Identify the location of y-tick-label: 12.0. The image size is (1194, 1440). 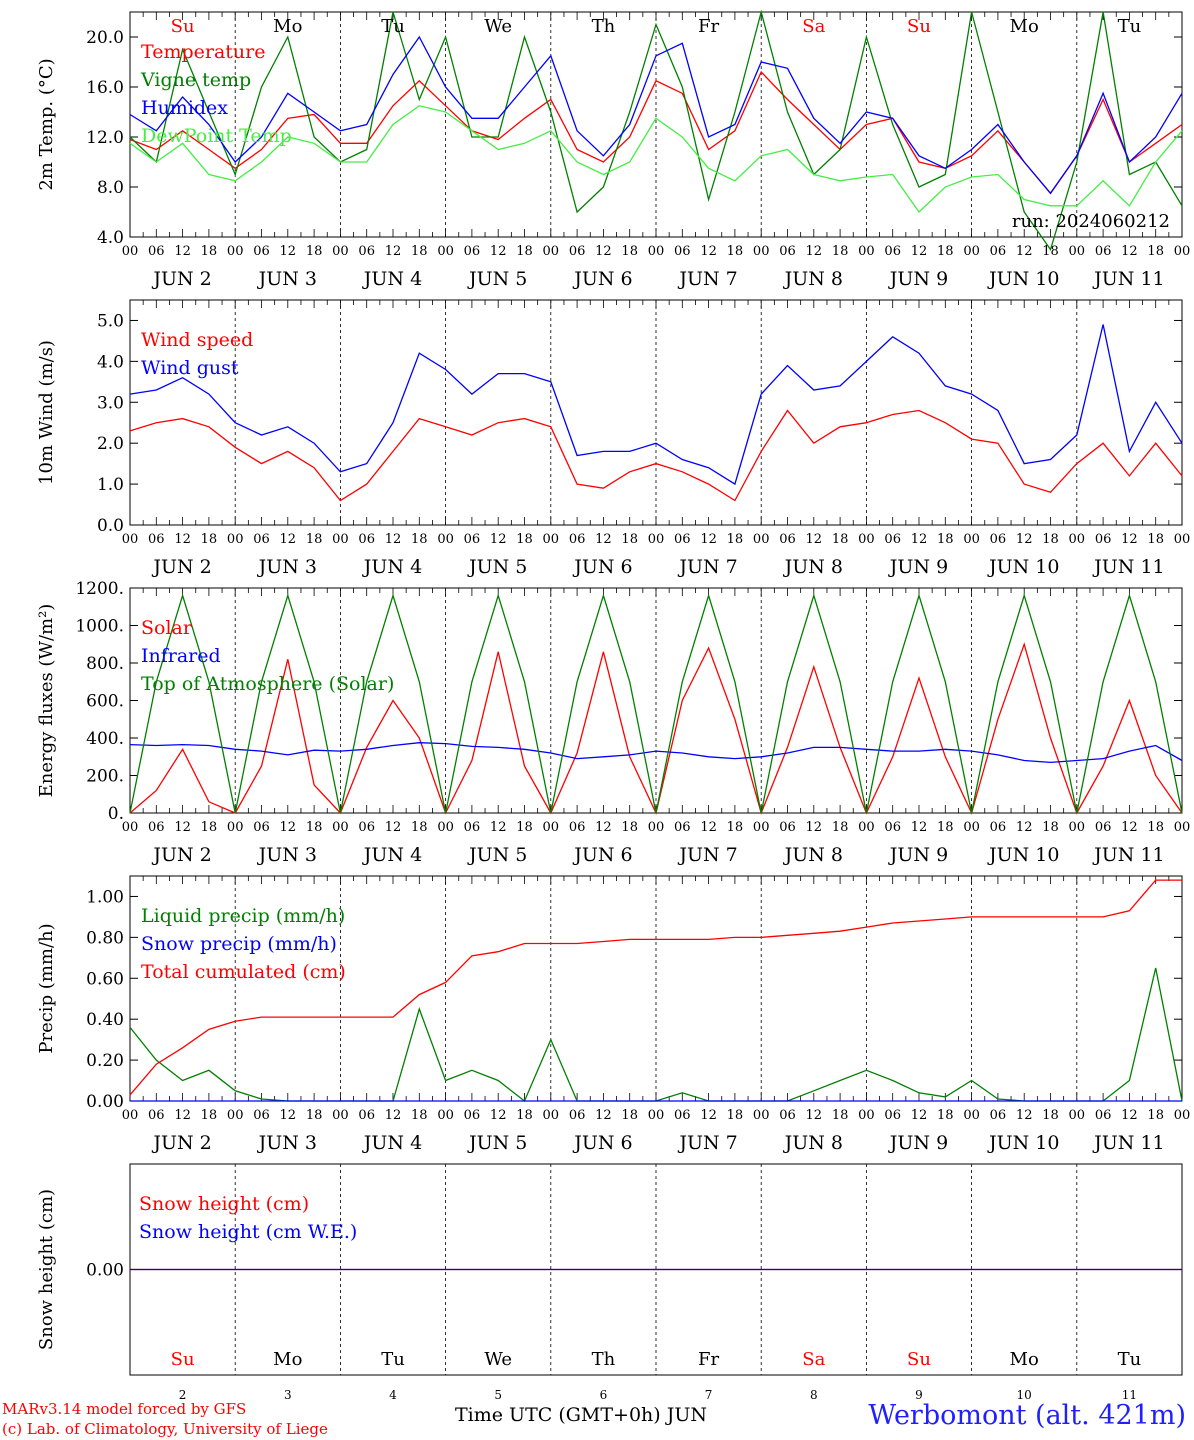
(105, 138).